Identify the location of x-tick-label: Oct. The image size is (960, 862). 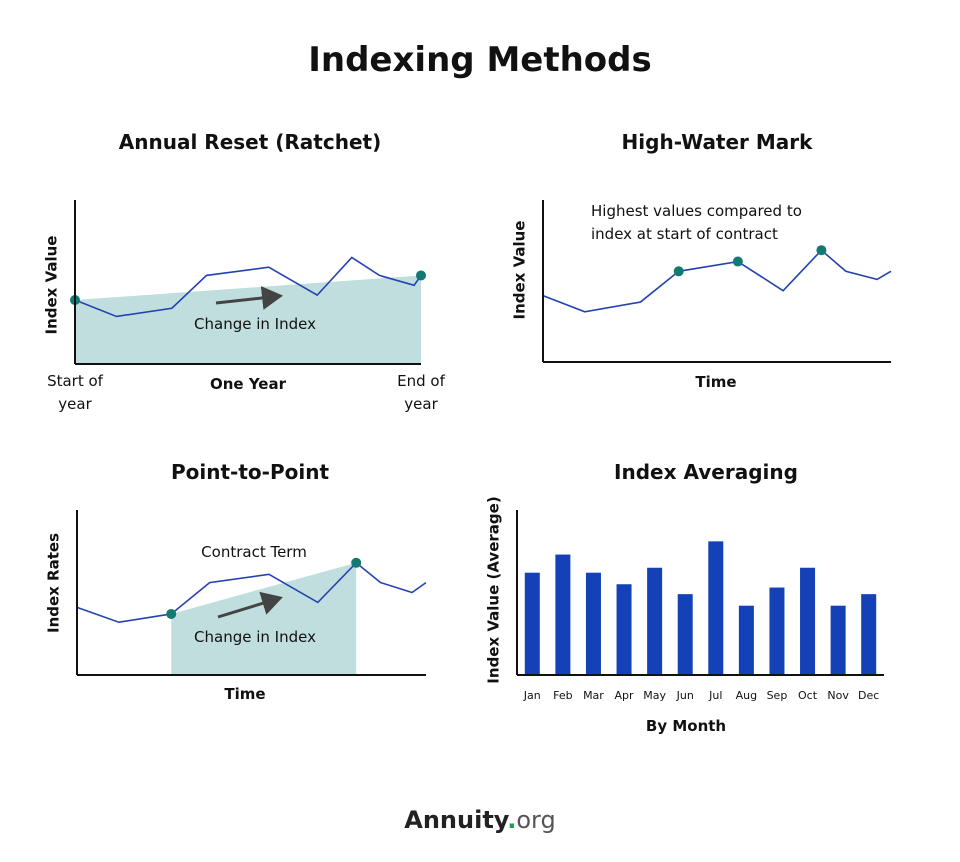
(808, 695).